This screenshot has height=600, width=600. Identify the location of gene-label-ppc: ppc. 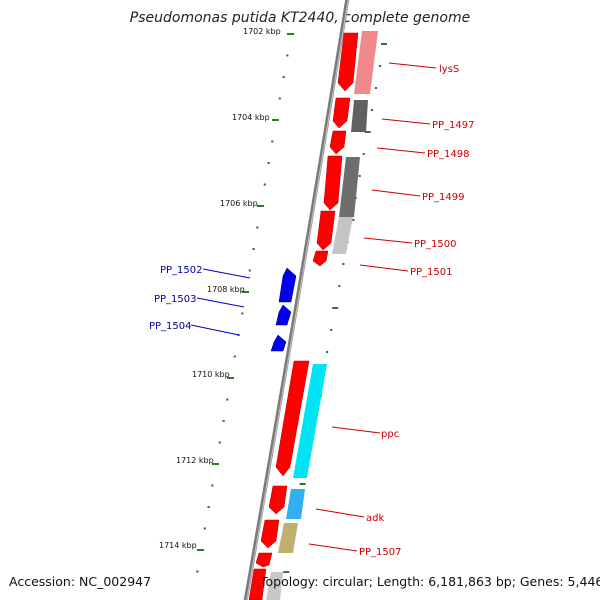
(390, 434).